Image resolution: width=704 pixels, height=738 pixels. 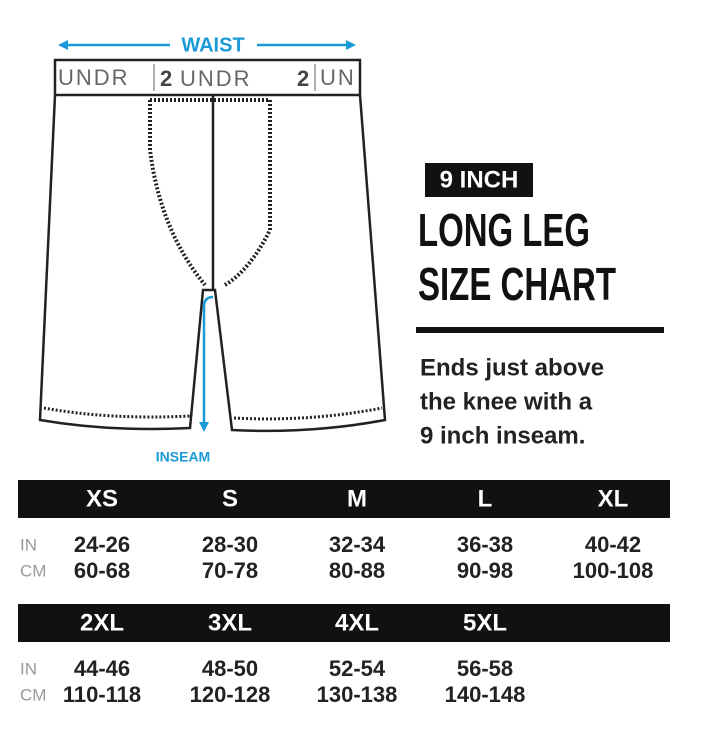 I want to click on badge: 9 INCH, so click(x=479, y=179).